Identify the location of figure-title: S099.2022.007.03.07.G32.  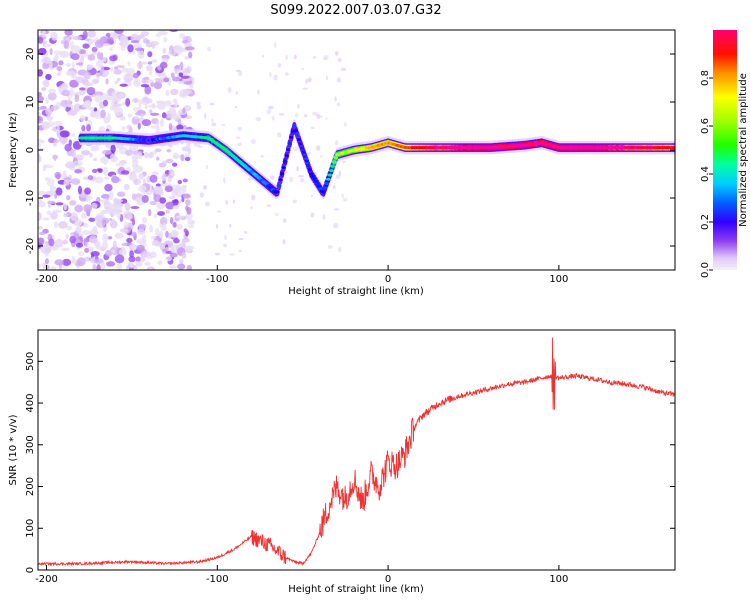
(355, 10).